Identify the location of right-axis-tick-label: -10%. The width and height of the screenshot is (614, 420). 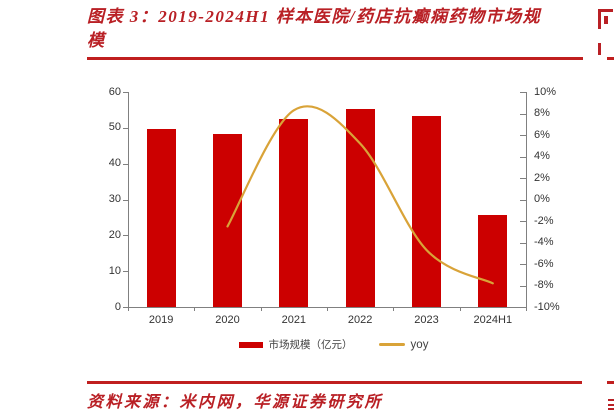
(547, 306).